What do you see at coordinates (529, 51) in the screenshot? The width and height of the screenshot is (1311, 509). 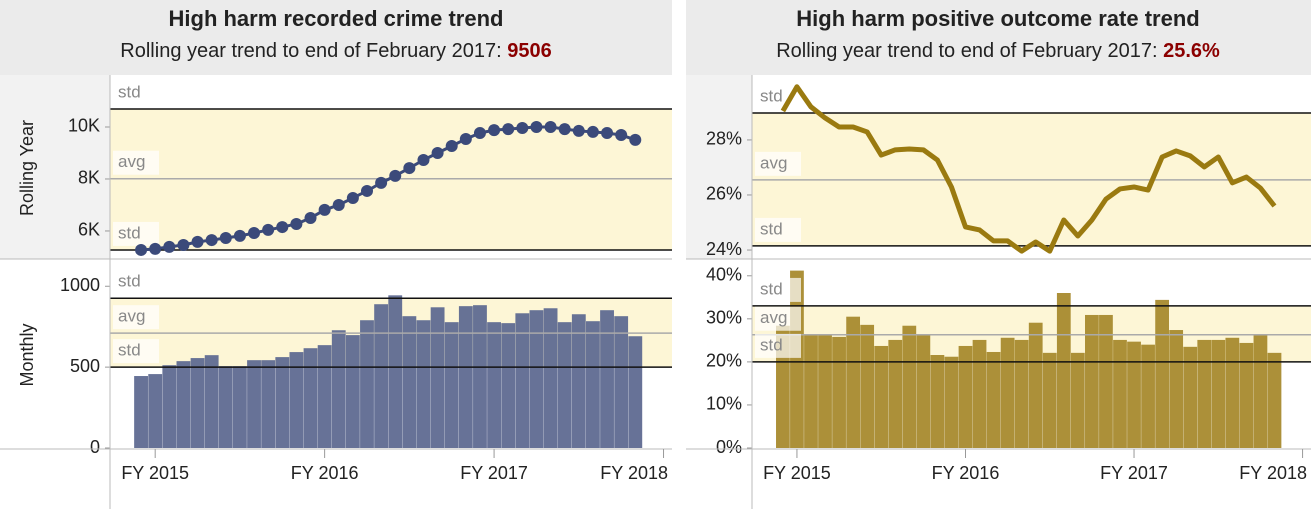 I see `subtitle-value: 9506` at bounding box center [529, 51].